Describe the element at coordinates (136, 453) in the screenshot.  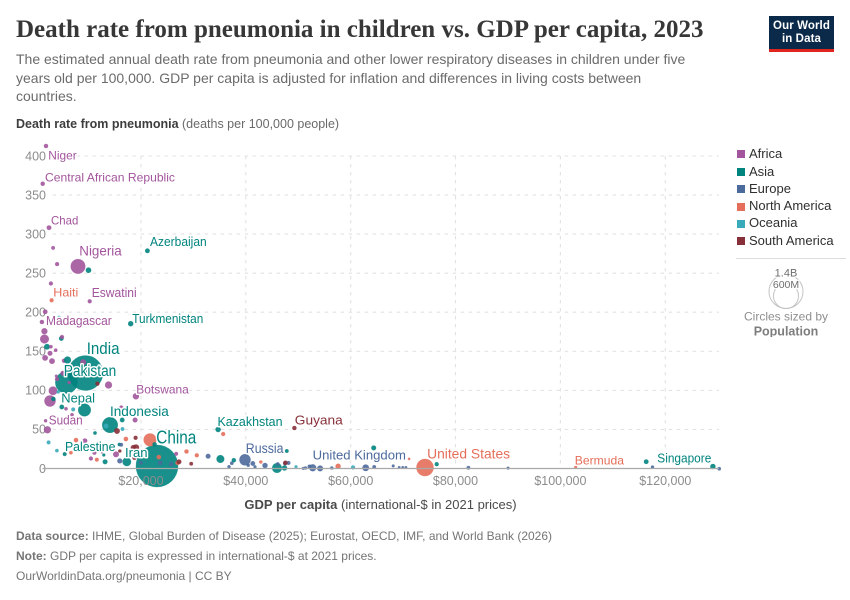
I see `svg-text: Iran` at that location.